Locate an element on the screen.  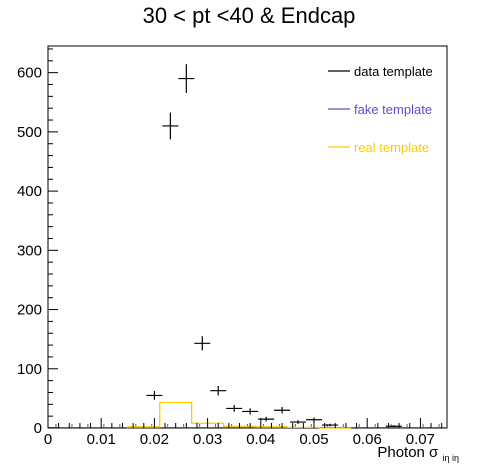
y-tick-label: 600 is located at coordinates (29, 73).